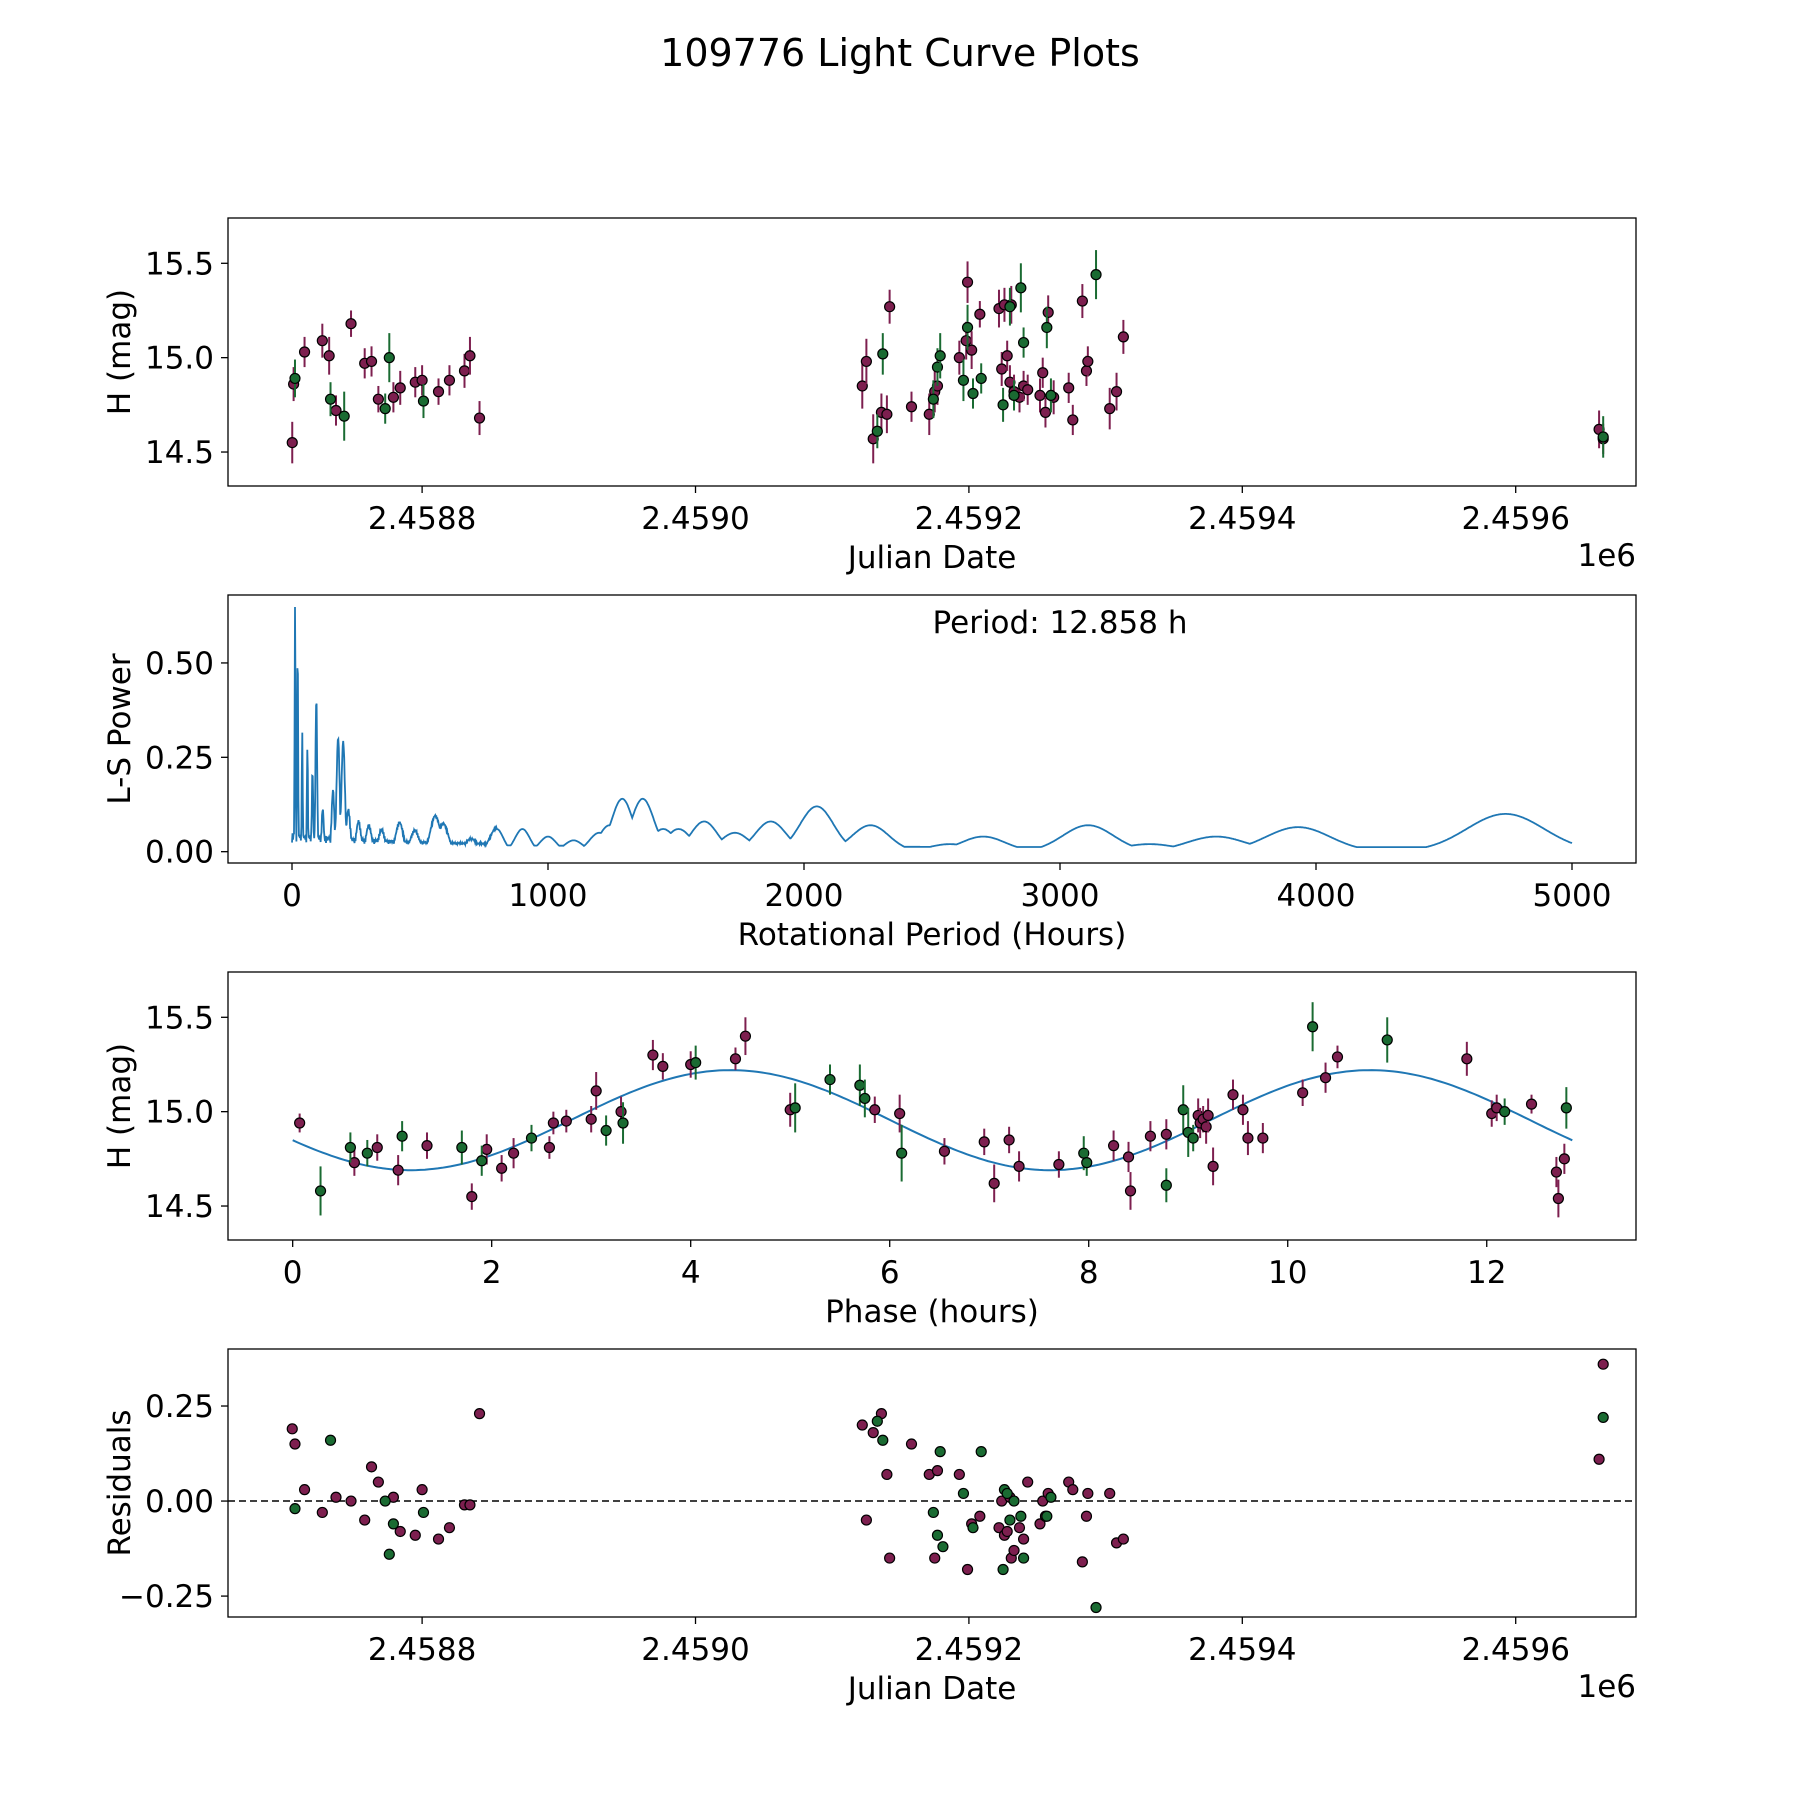 The image size is (1800, 1800). I want to click on y-axis-label: L-S Power, so click(120, 728).